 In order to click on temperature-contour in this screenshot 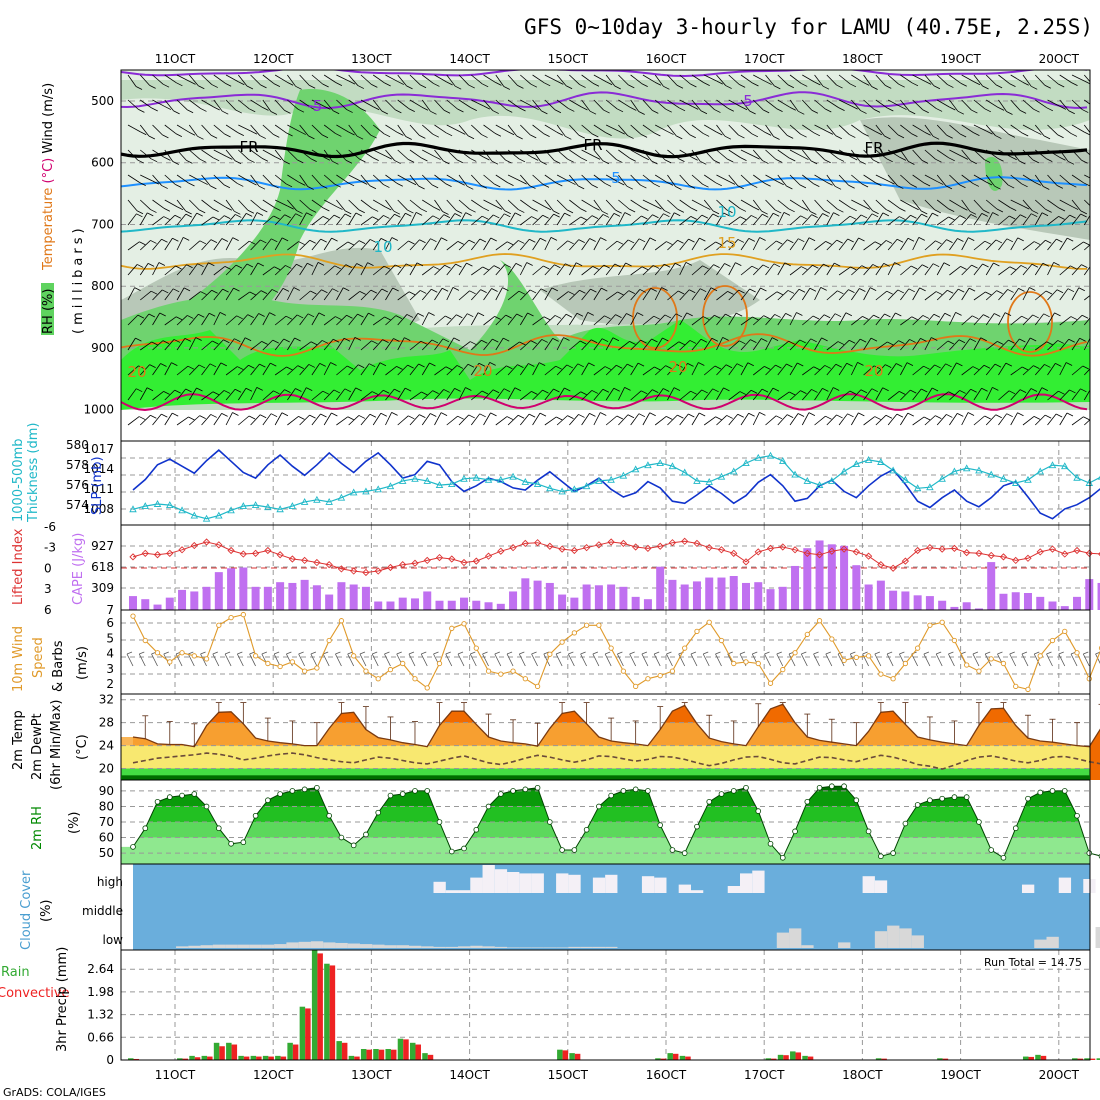, I will do `click(604, 226)`.